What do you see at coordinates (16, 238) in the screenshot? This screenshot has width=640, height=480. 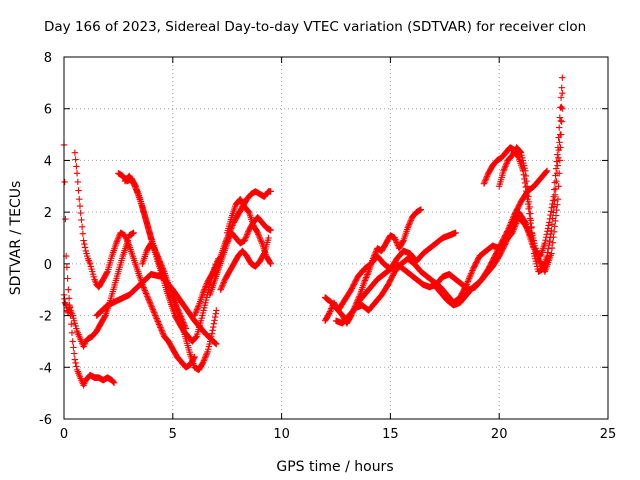 I see `y-axis-label: SDTVAR / TECUs` at bounding box center [16, 238].